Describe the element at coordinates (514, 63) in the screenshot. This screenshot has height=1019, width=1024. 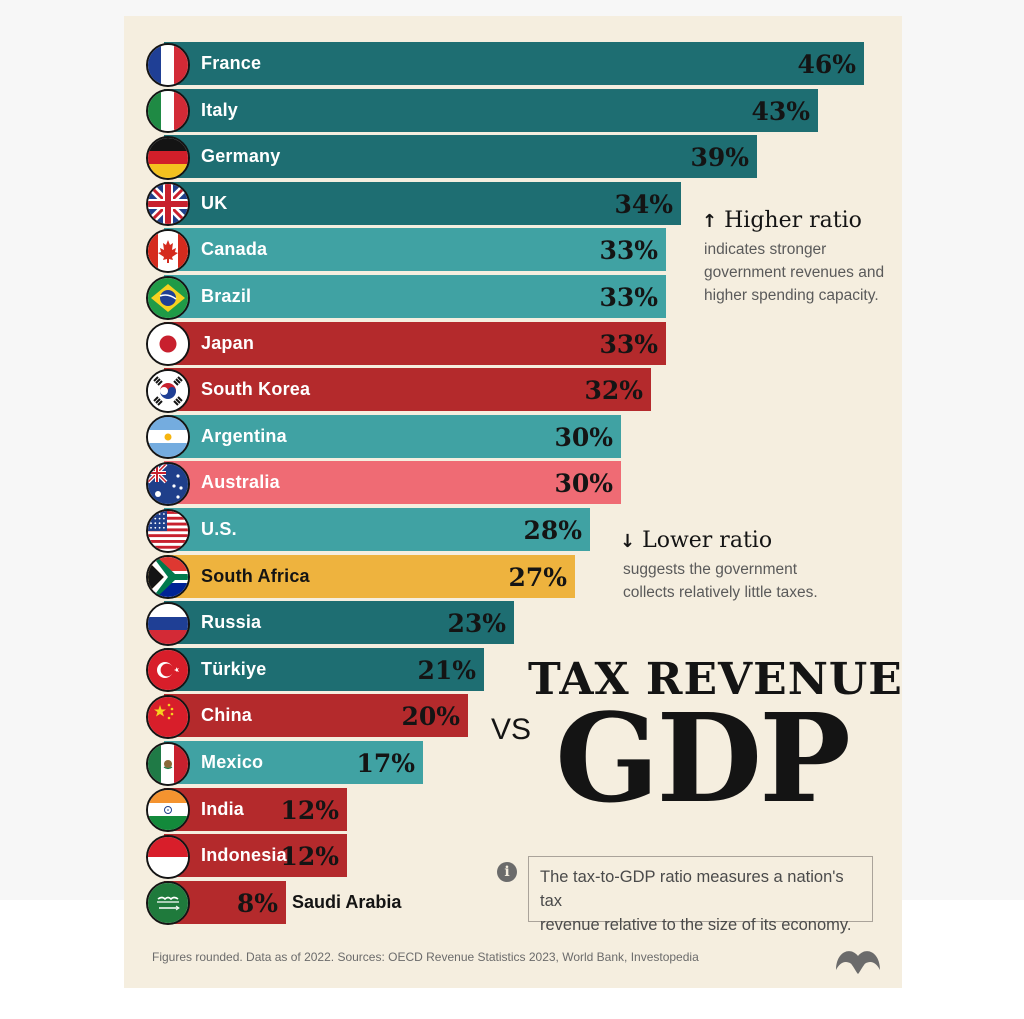
I see `bar: 46% France` at that location.